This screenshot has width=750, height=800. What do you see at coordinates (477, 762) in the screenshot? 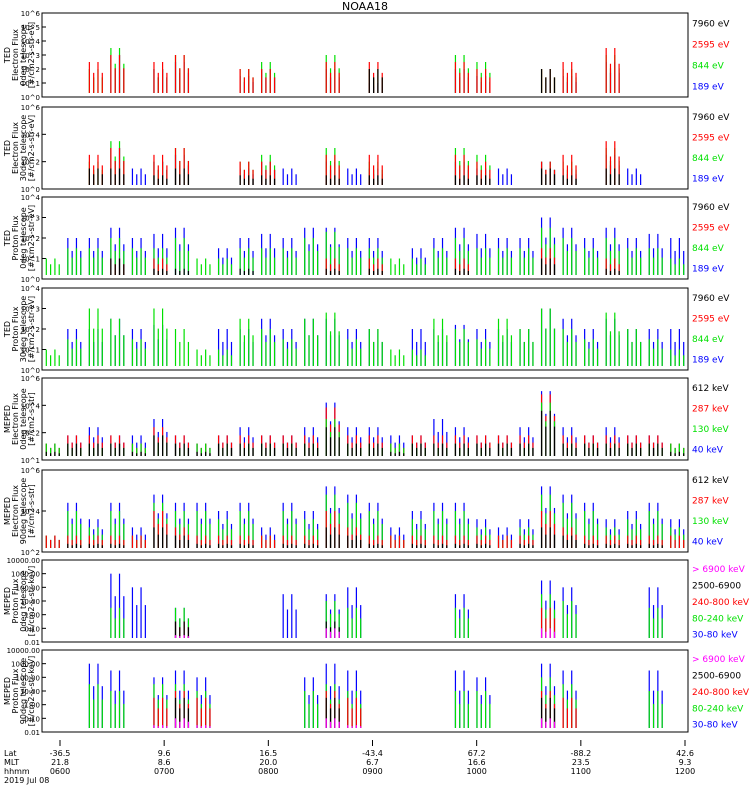
I see `mlt-value: 16.6` at bounding box center [477, 762].